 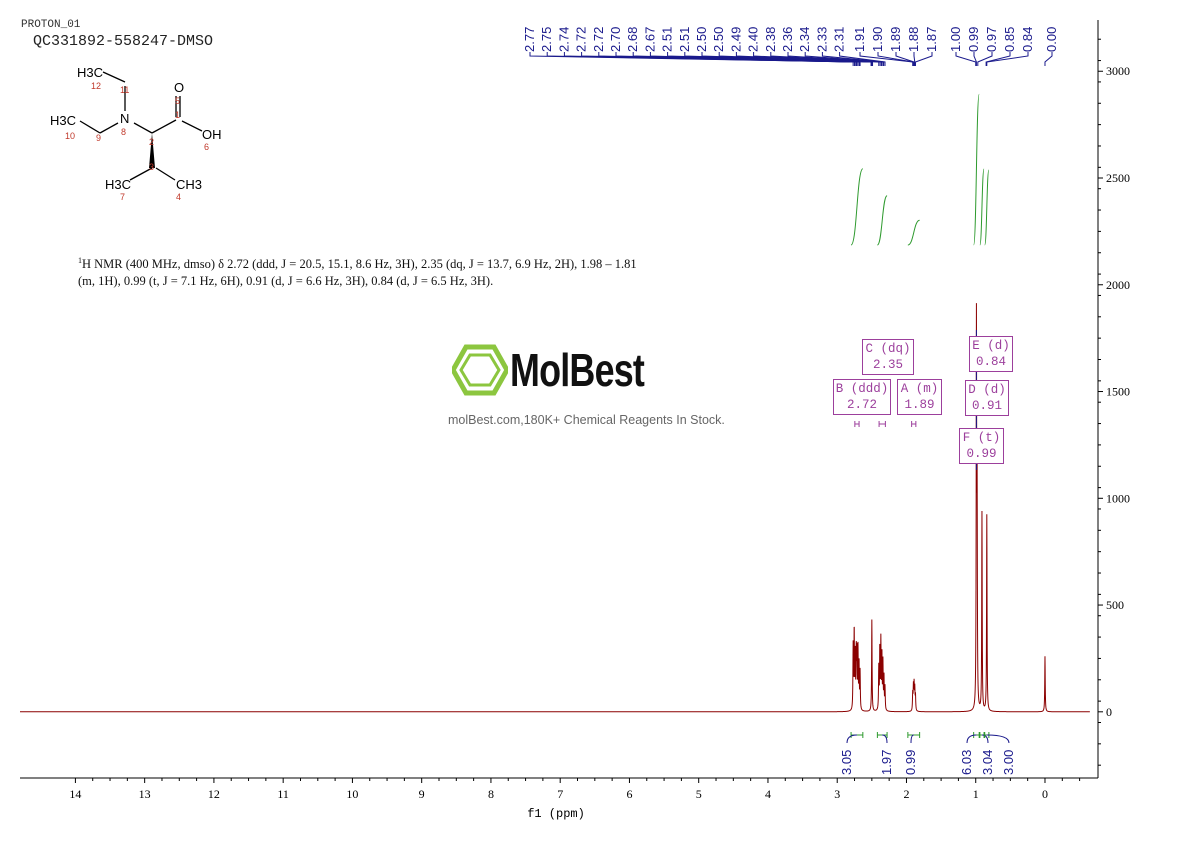 What do you see at coordinates (1118, 178) in the screenshot?
I see `y-tick-label: 2500` at bounding box center [1118, 178].